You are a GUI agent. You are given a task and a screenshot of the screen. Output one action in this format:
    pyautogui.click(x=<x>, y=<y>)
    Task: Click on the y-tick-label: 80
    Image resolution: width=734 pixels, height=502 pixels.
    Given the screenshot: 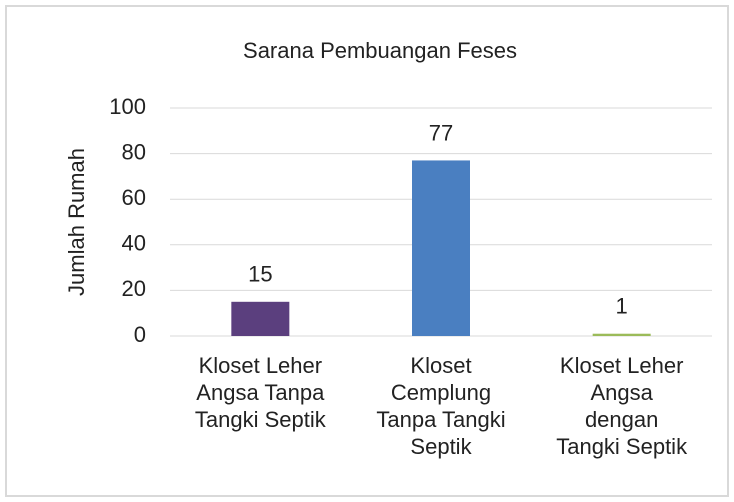 What is the action you would take?
    pyautogui.click(x=134, y=151)
    